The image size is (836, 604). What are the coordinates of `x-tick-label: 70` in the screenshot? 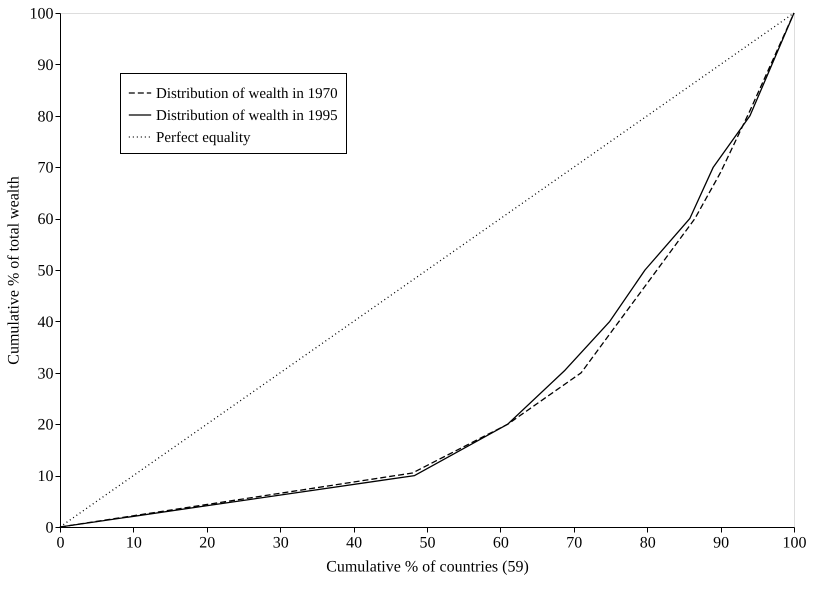 It's located at (574, 543).